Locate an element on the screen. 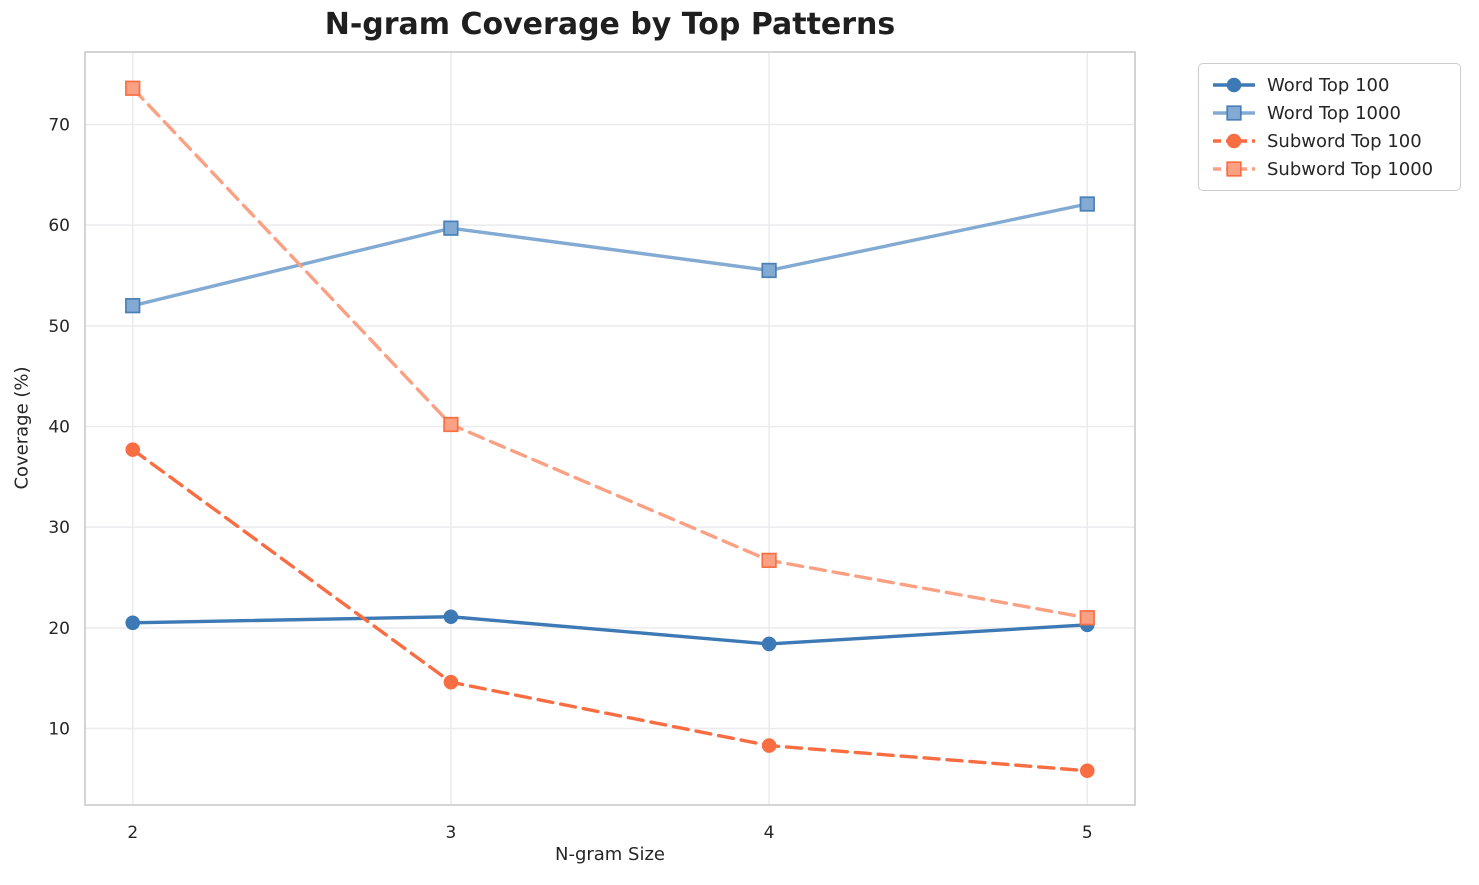 The width and height of the screenshot is (1479, 885). legend-entry-word-top-1000: Word Top 1000 is located at coordinates (1329, 113).